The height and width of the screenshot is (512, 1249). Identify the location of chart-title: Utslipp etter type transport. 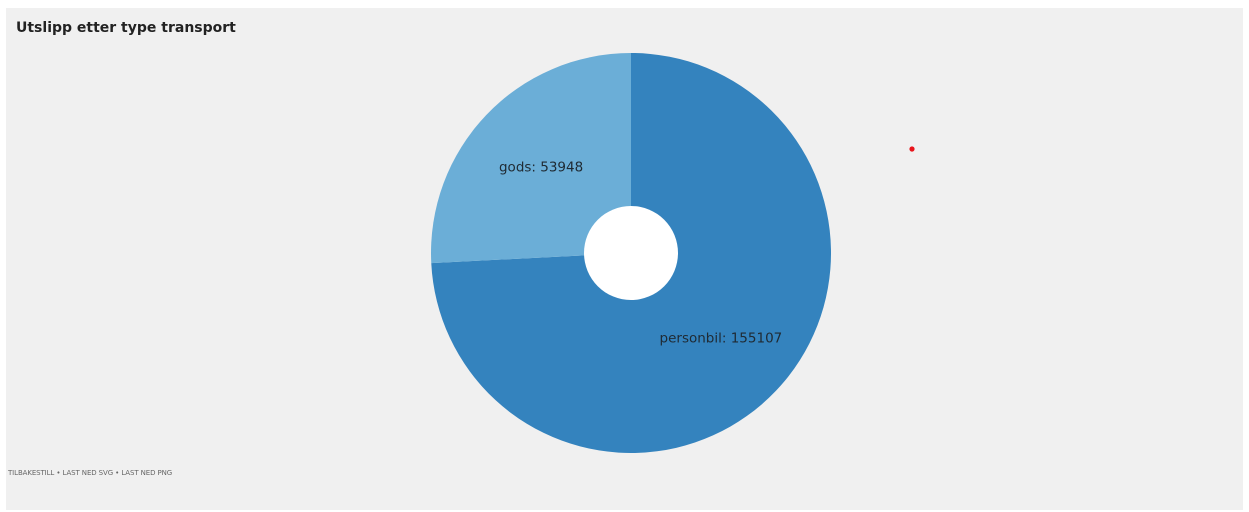
(126, 28).